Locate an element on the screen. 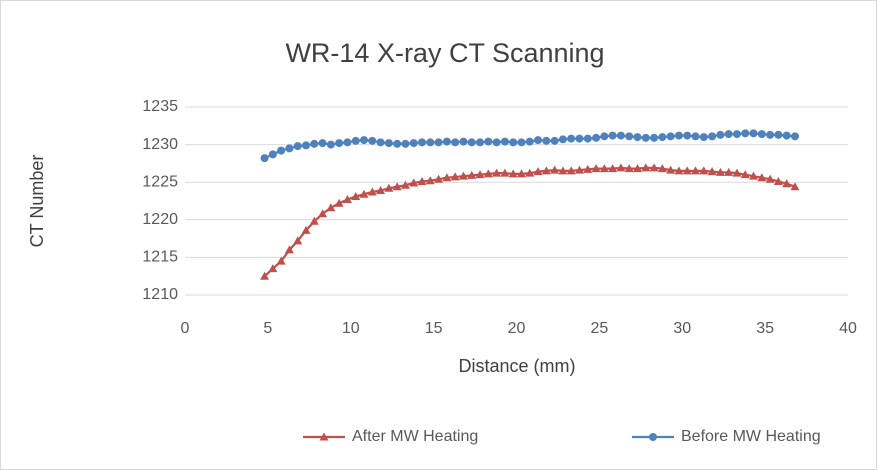 The height and width of the screenshot is (471, 878). x-tick-label: 10 is located at coordinates (351, 328).